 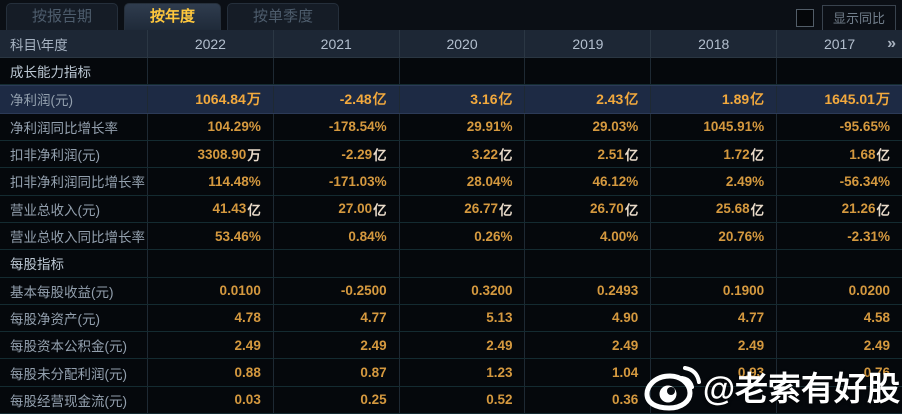 What do you see at coordinates (77, 183) in the screenshot?
I see `row-label: 扣非净利润同比增长率` at bounding box center [77, 183].